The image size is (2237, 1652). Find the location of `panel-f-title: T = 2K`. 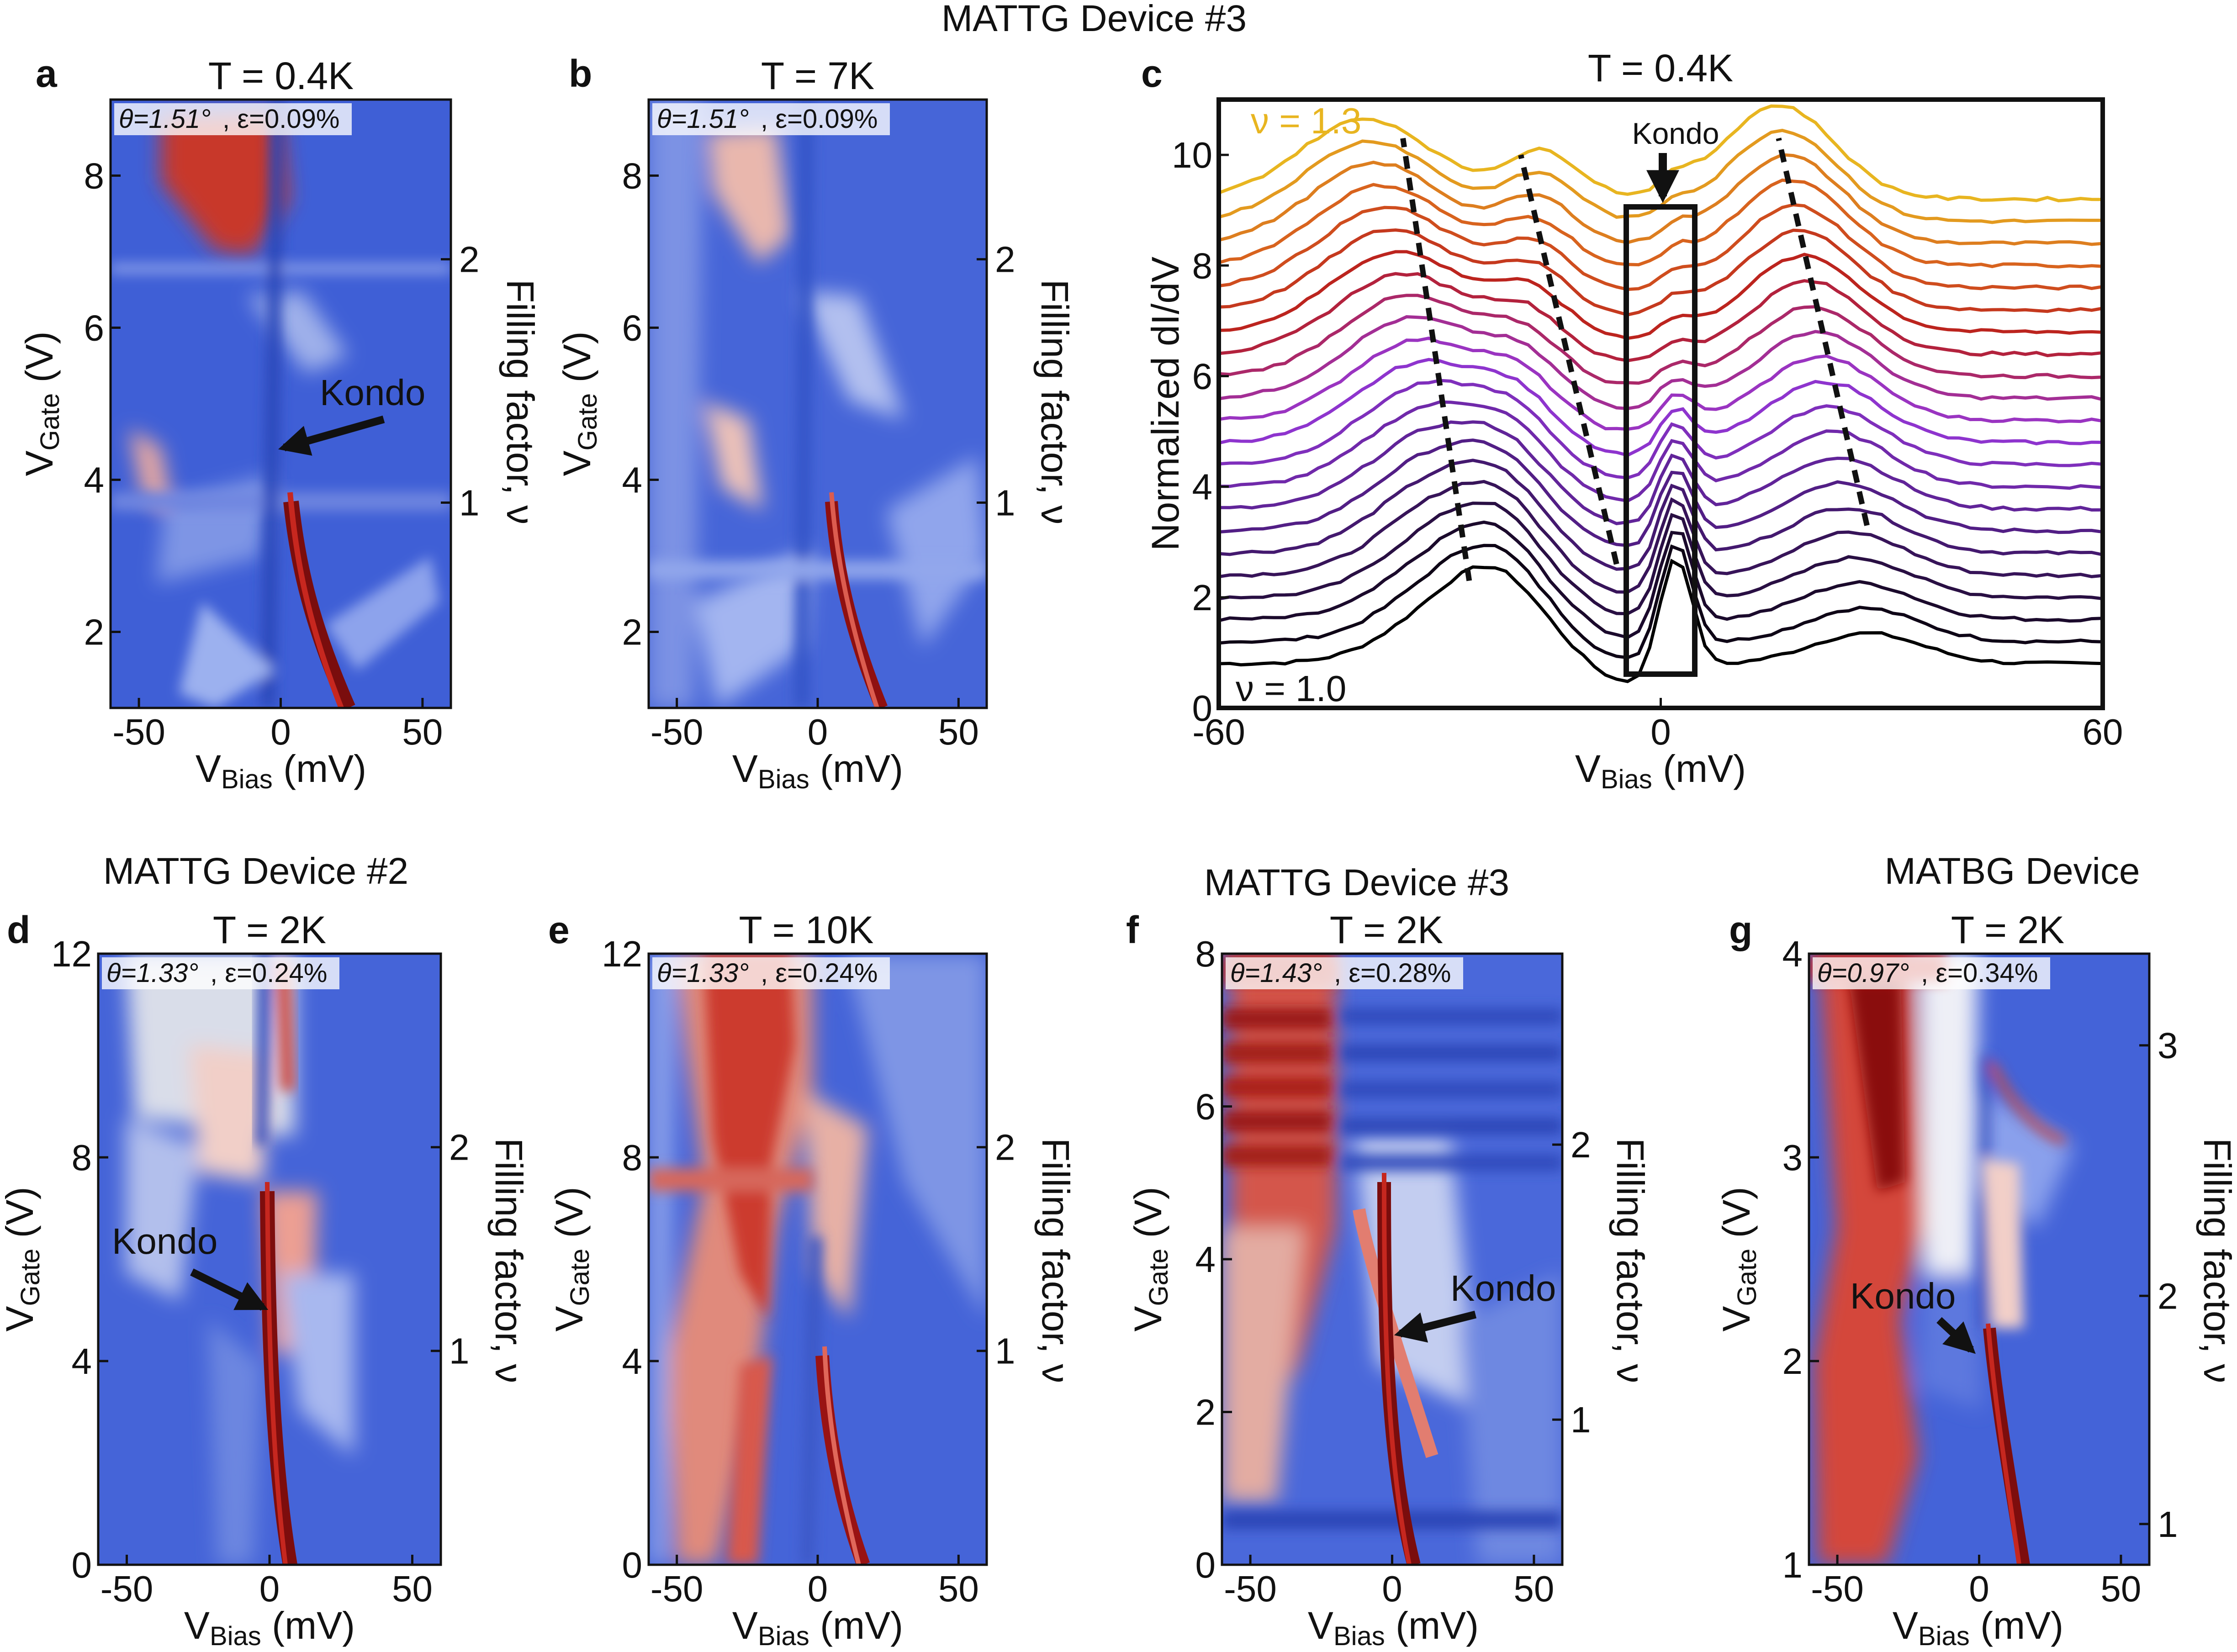

panel-f-title: T = 2K is located at coordinates (1387, 929).